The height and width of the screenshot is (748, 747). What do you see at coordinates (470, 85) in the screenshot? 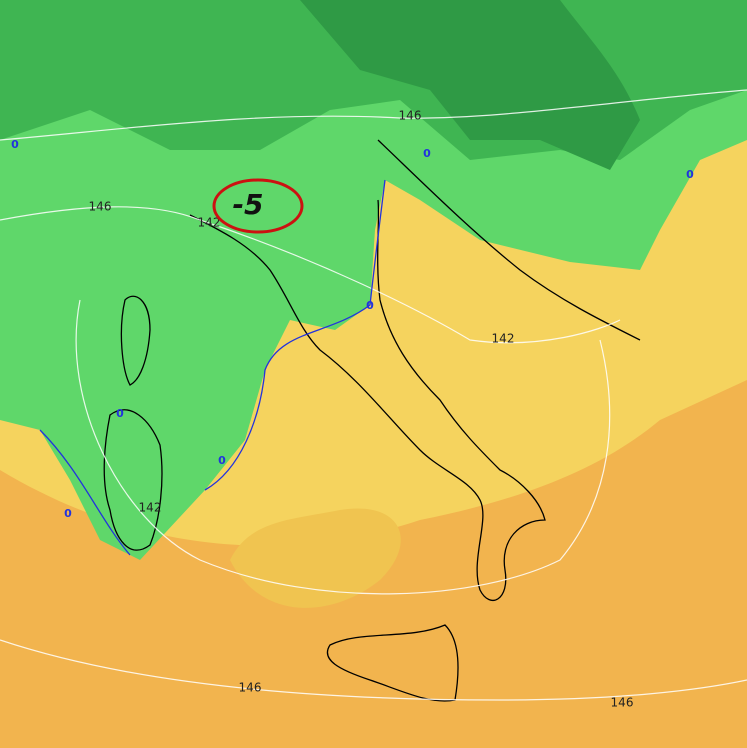
I see `mountains` at bounding box center [470, 85].